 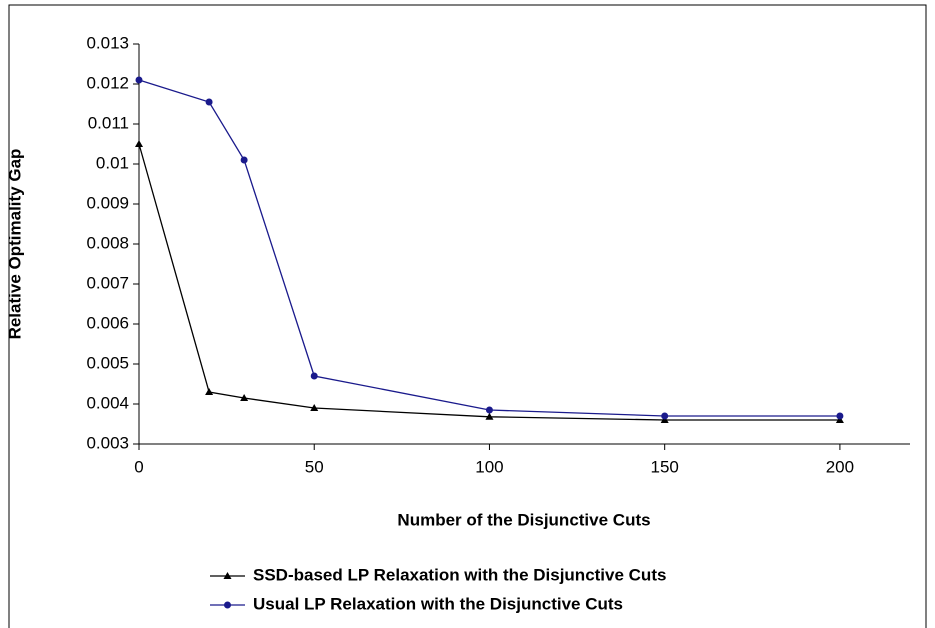 What do you see at coordinates (314, 466) in the screenshot?
I see `x-tick-label: 50` at bounding box center [314, 466].